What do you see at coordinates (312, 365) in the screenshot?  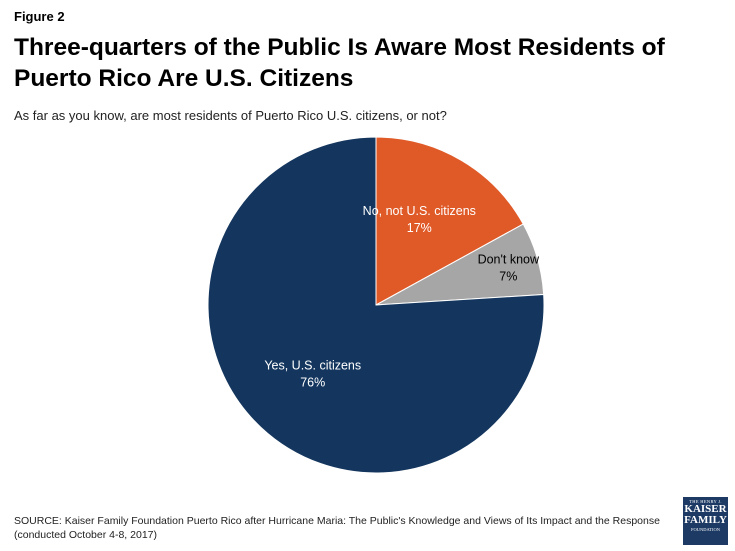 I see `slice-category-label: Yes, U.S. citizens` at bounding box center [312, 365].